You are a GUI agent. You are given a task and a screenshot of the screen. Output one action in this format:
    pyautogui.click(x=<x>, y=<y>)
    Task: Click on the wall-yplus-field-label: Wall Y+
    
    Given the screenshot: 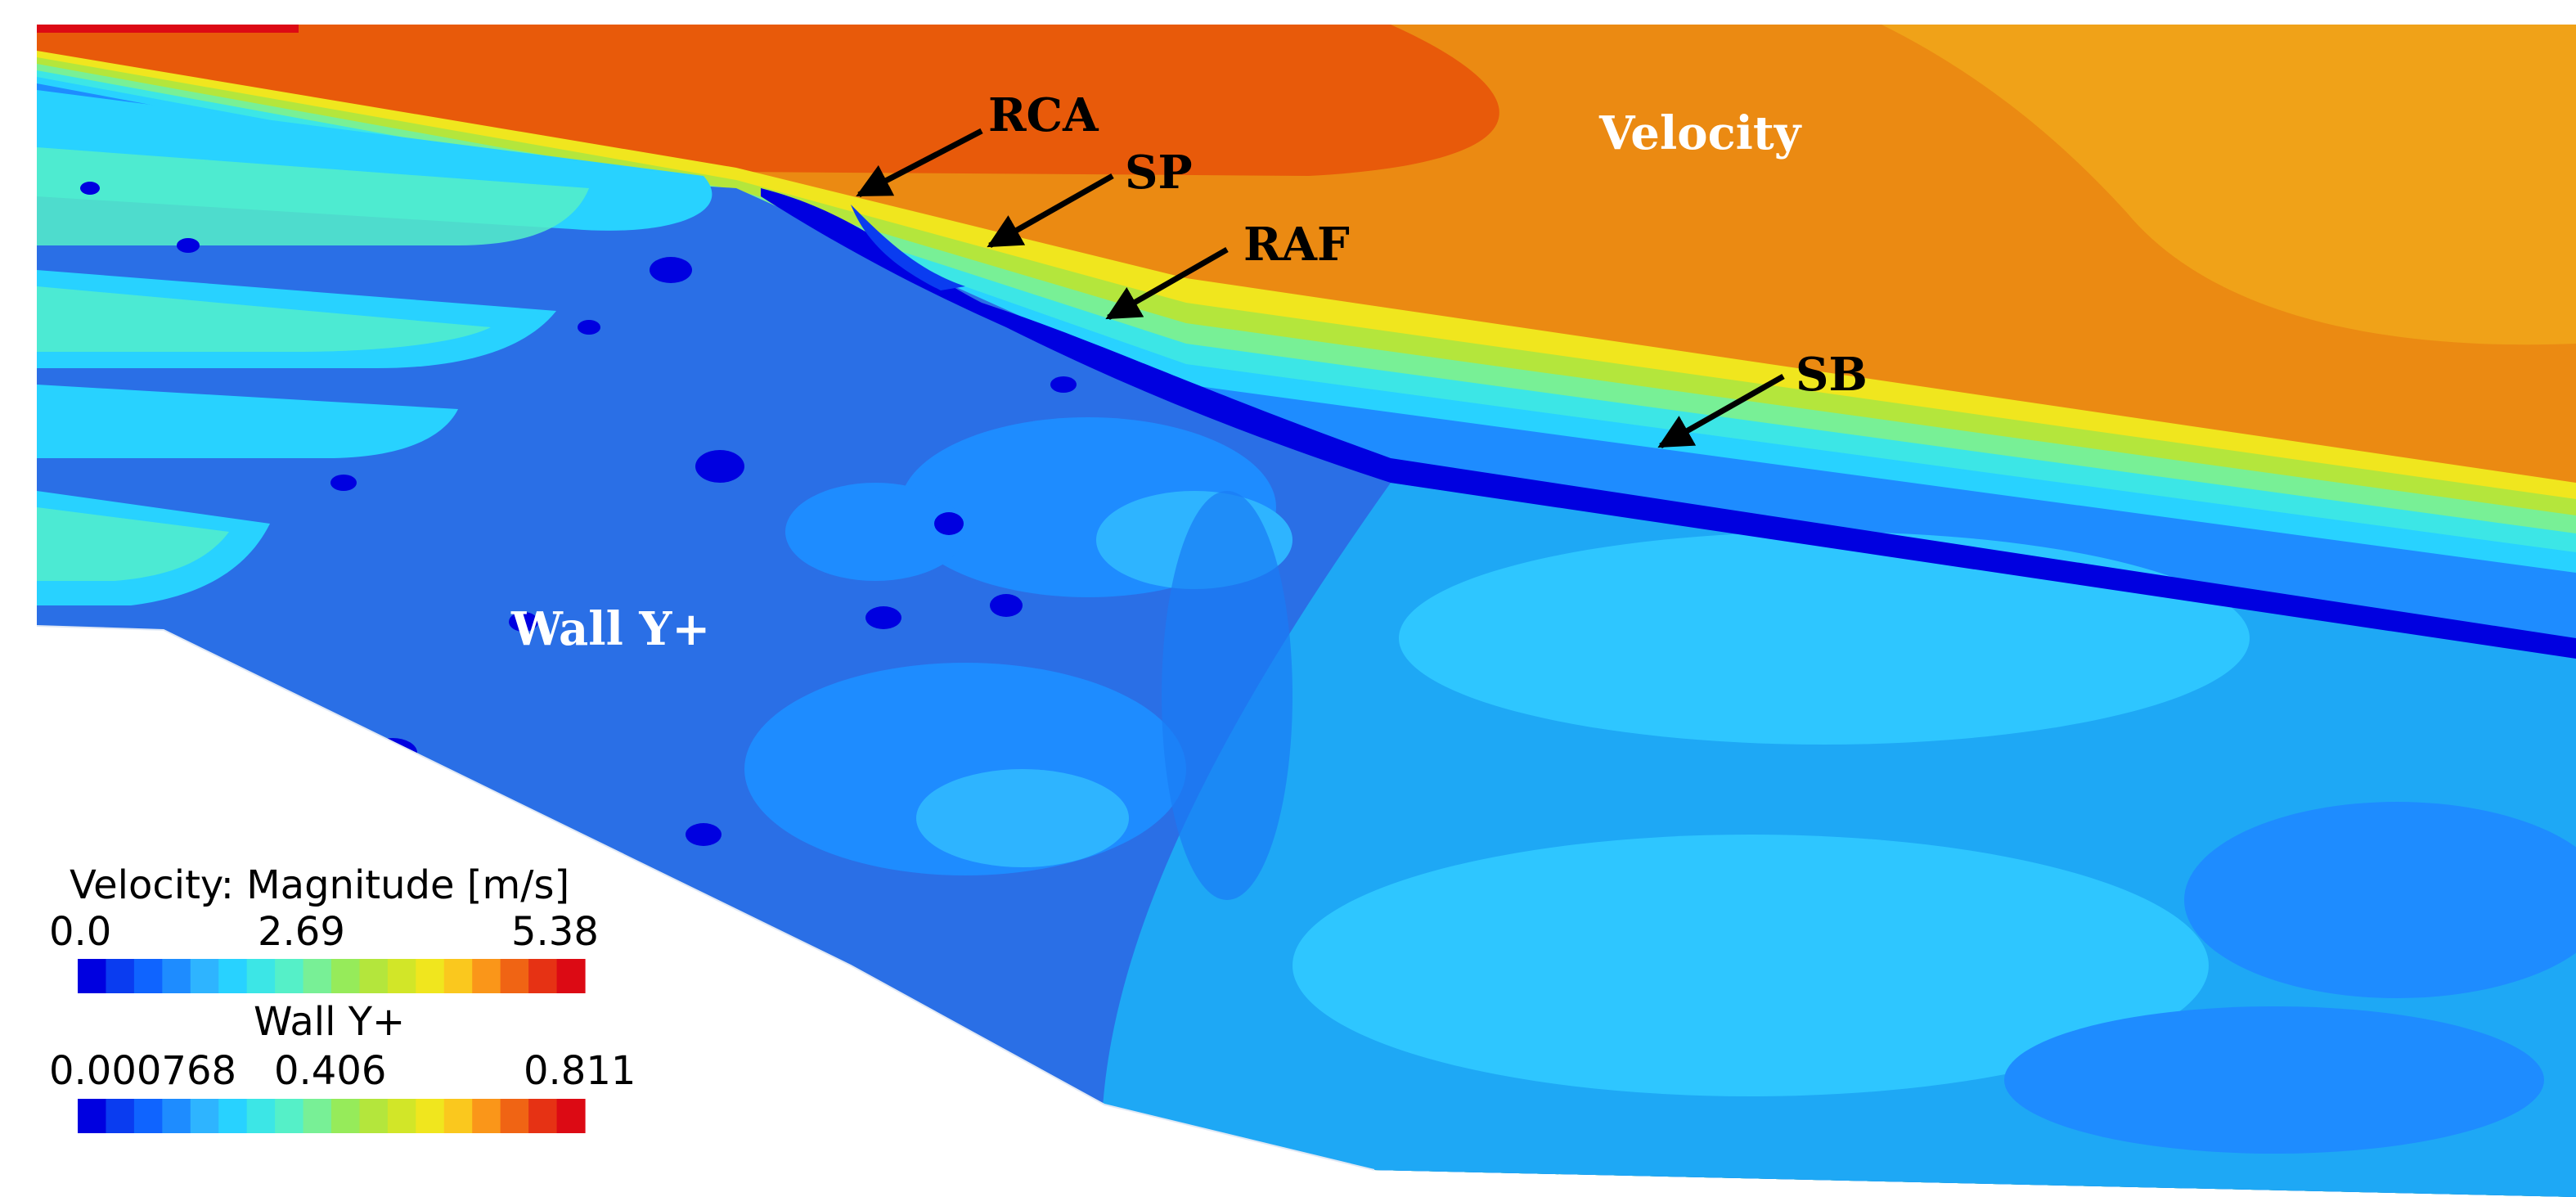 What is the action you would take?
    pyautogui.click(x=610, y=629)
    